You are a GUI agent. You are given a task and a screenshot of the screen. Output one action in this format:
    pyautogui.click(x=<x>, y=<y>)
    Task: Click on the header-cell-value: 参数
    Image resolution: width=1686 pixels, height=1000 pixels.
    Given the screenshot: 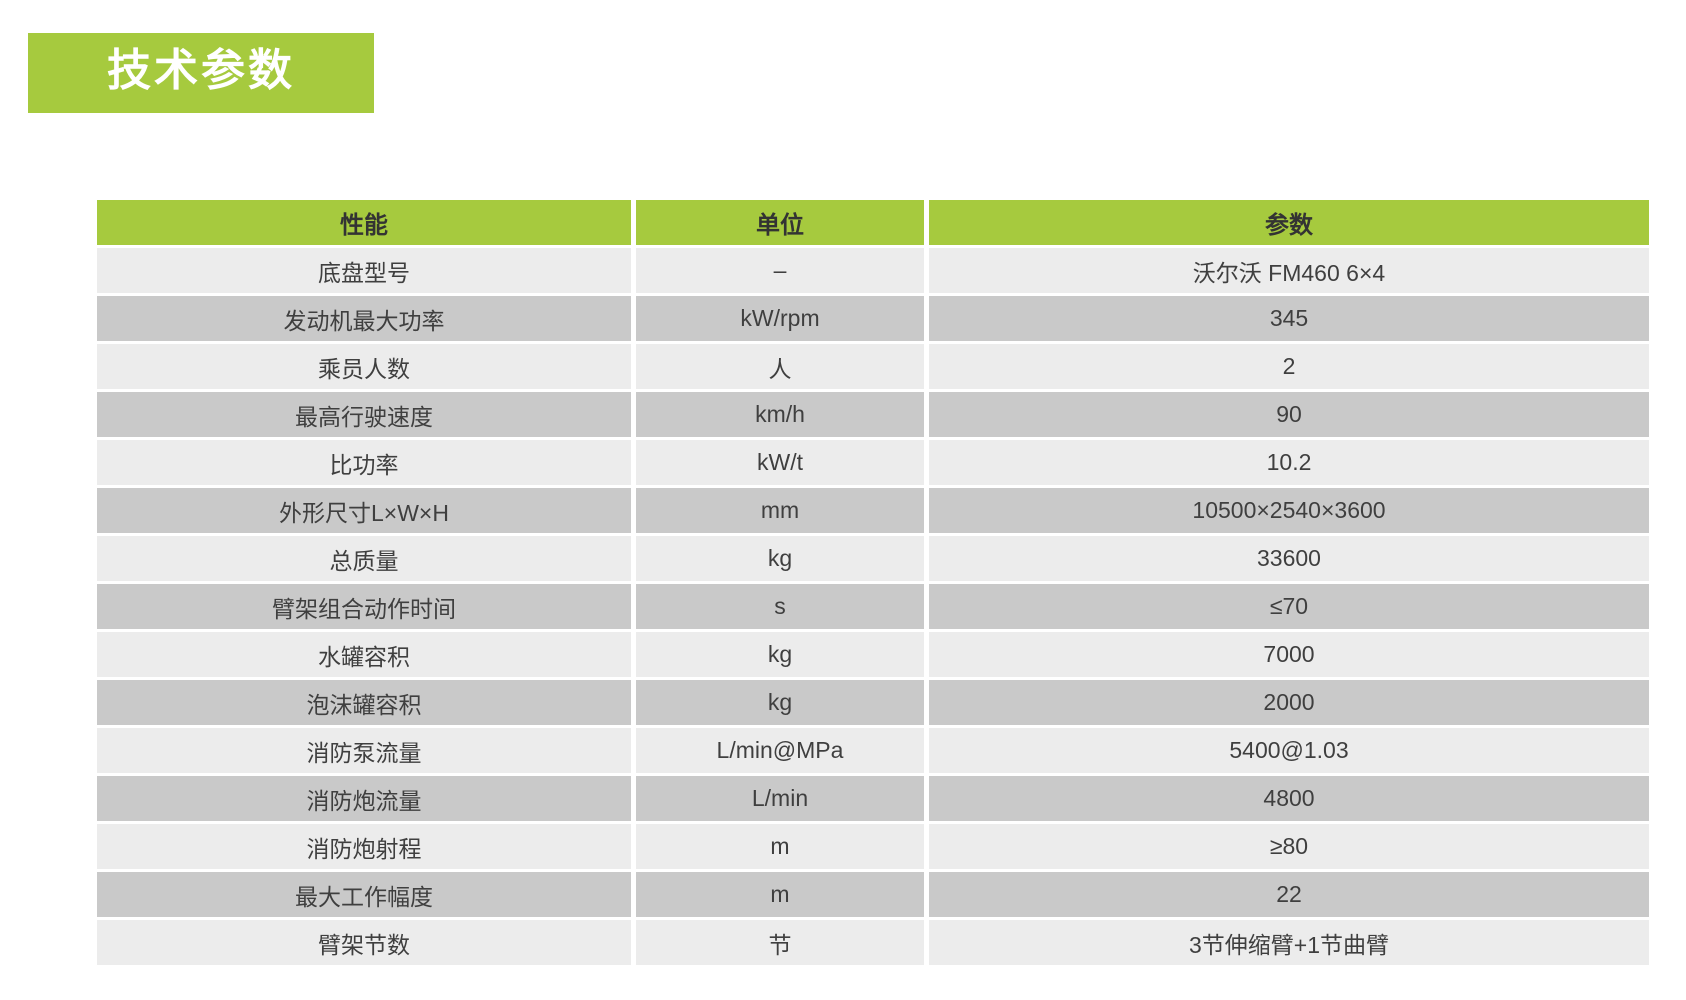 What is the action you would take?
    pyautogui.click(x=1289, y=222)
    